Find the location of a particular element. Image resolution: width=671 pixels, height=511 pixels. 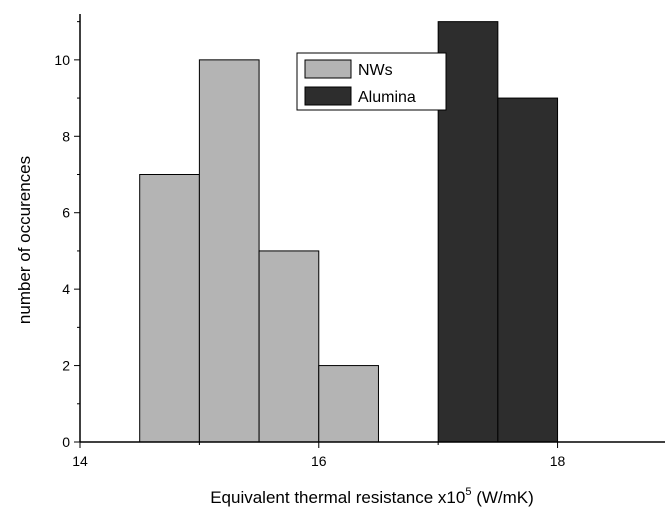

y-tick-label-0: 0 is located at coordinates (66, 442).